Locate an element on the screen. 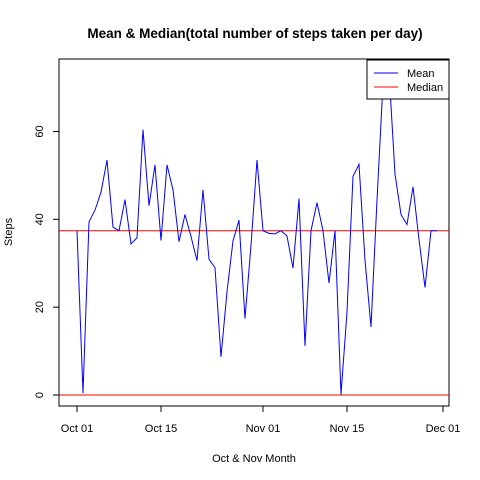  x-tick-label-4: Dec 01 is located at coordinates (443, 429).